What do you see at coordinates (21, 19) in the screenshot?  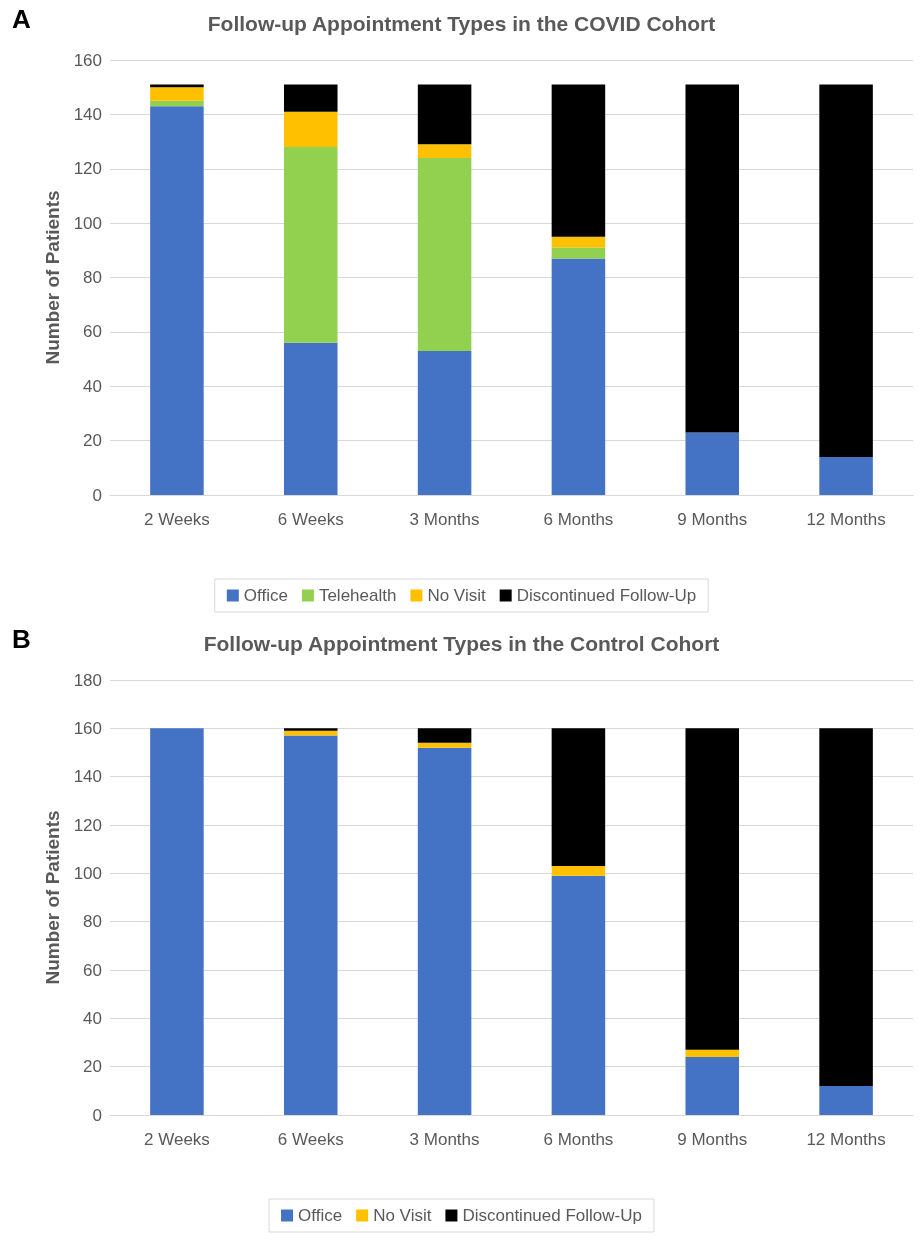 I see `text: A` at bounding box center [21, 19].